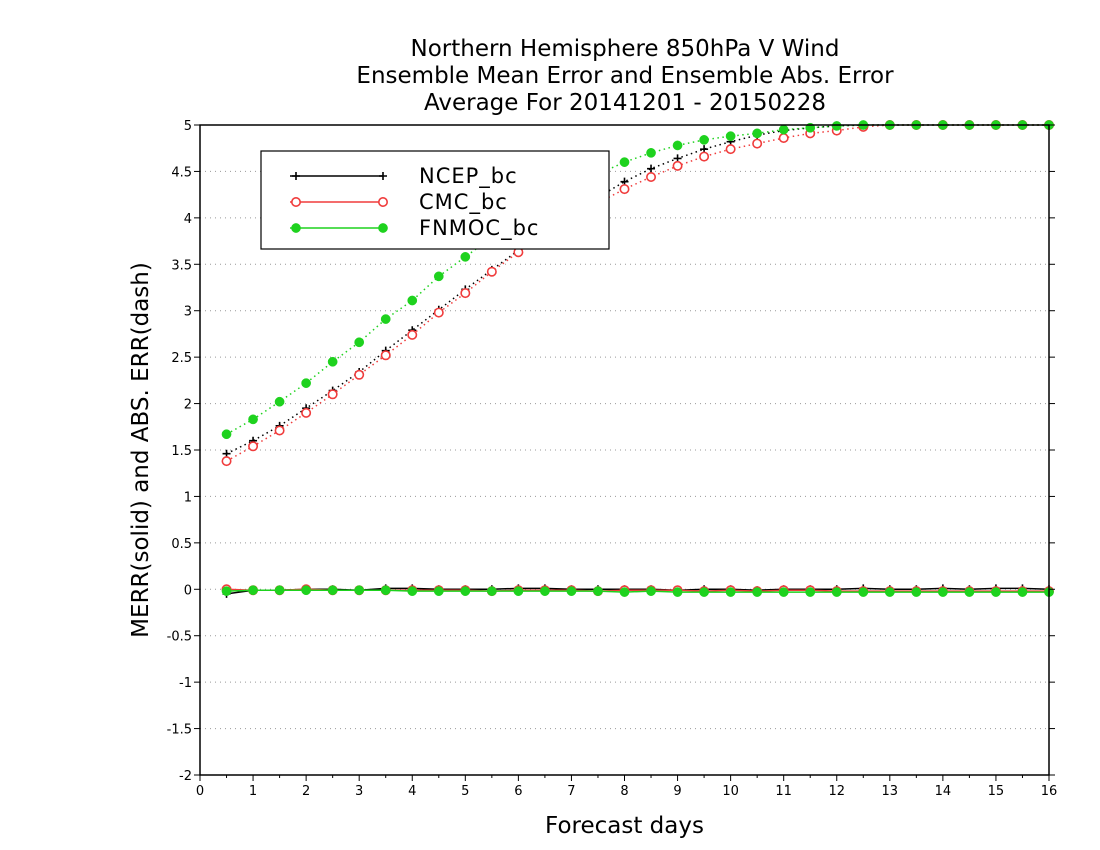  What do you see at coordinates (188, 405) in the screenshot?
I see `y-tick-label-8: 2` at bounding box center [188, 405].